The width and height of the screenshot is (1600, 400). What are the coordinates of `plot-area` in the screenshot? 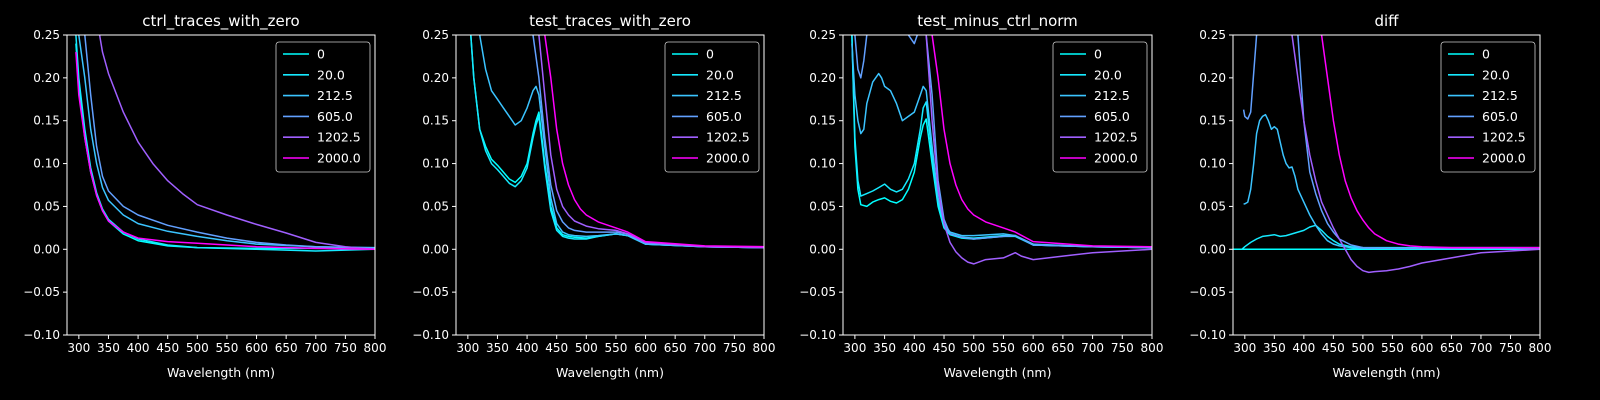 It's located at (225, 143).